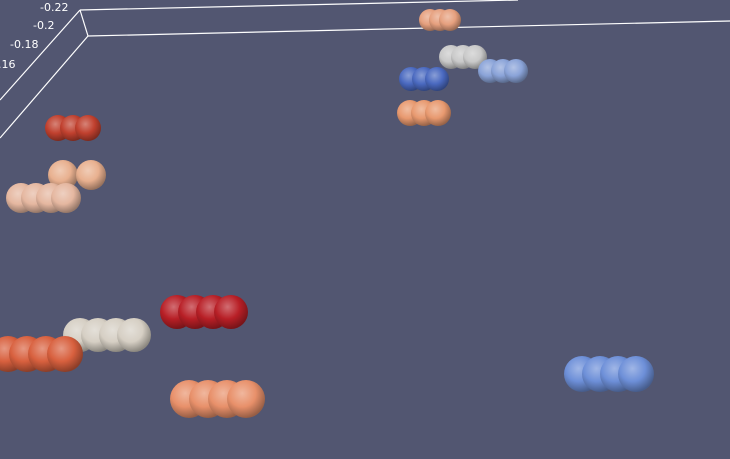 The image size is (730, 459). Describe the element at coordinates (54, 7) in the screenshot. I see `tick-label: -0.22` at that location.